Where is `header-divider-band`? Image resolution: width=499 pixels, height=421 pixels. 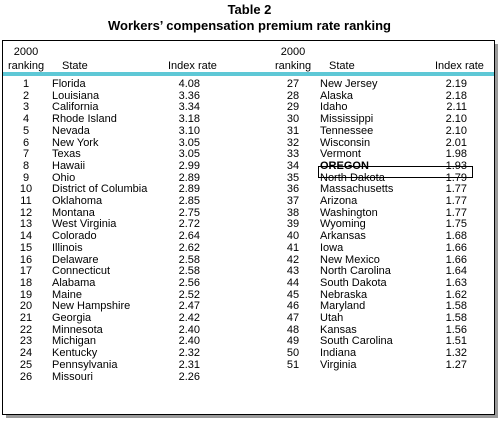 header-divider-band is located at coordinates (248, 74).